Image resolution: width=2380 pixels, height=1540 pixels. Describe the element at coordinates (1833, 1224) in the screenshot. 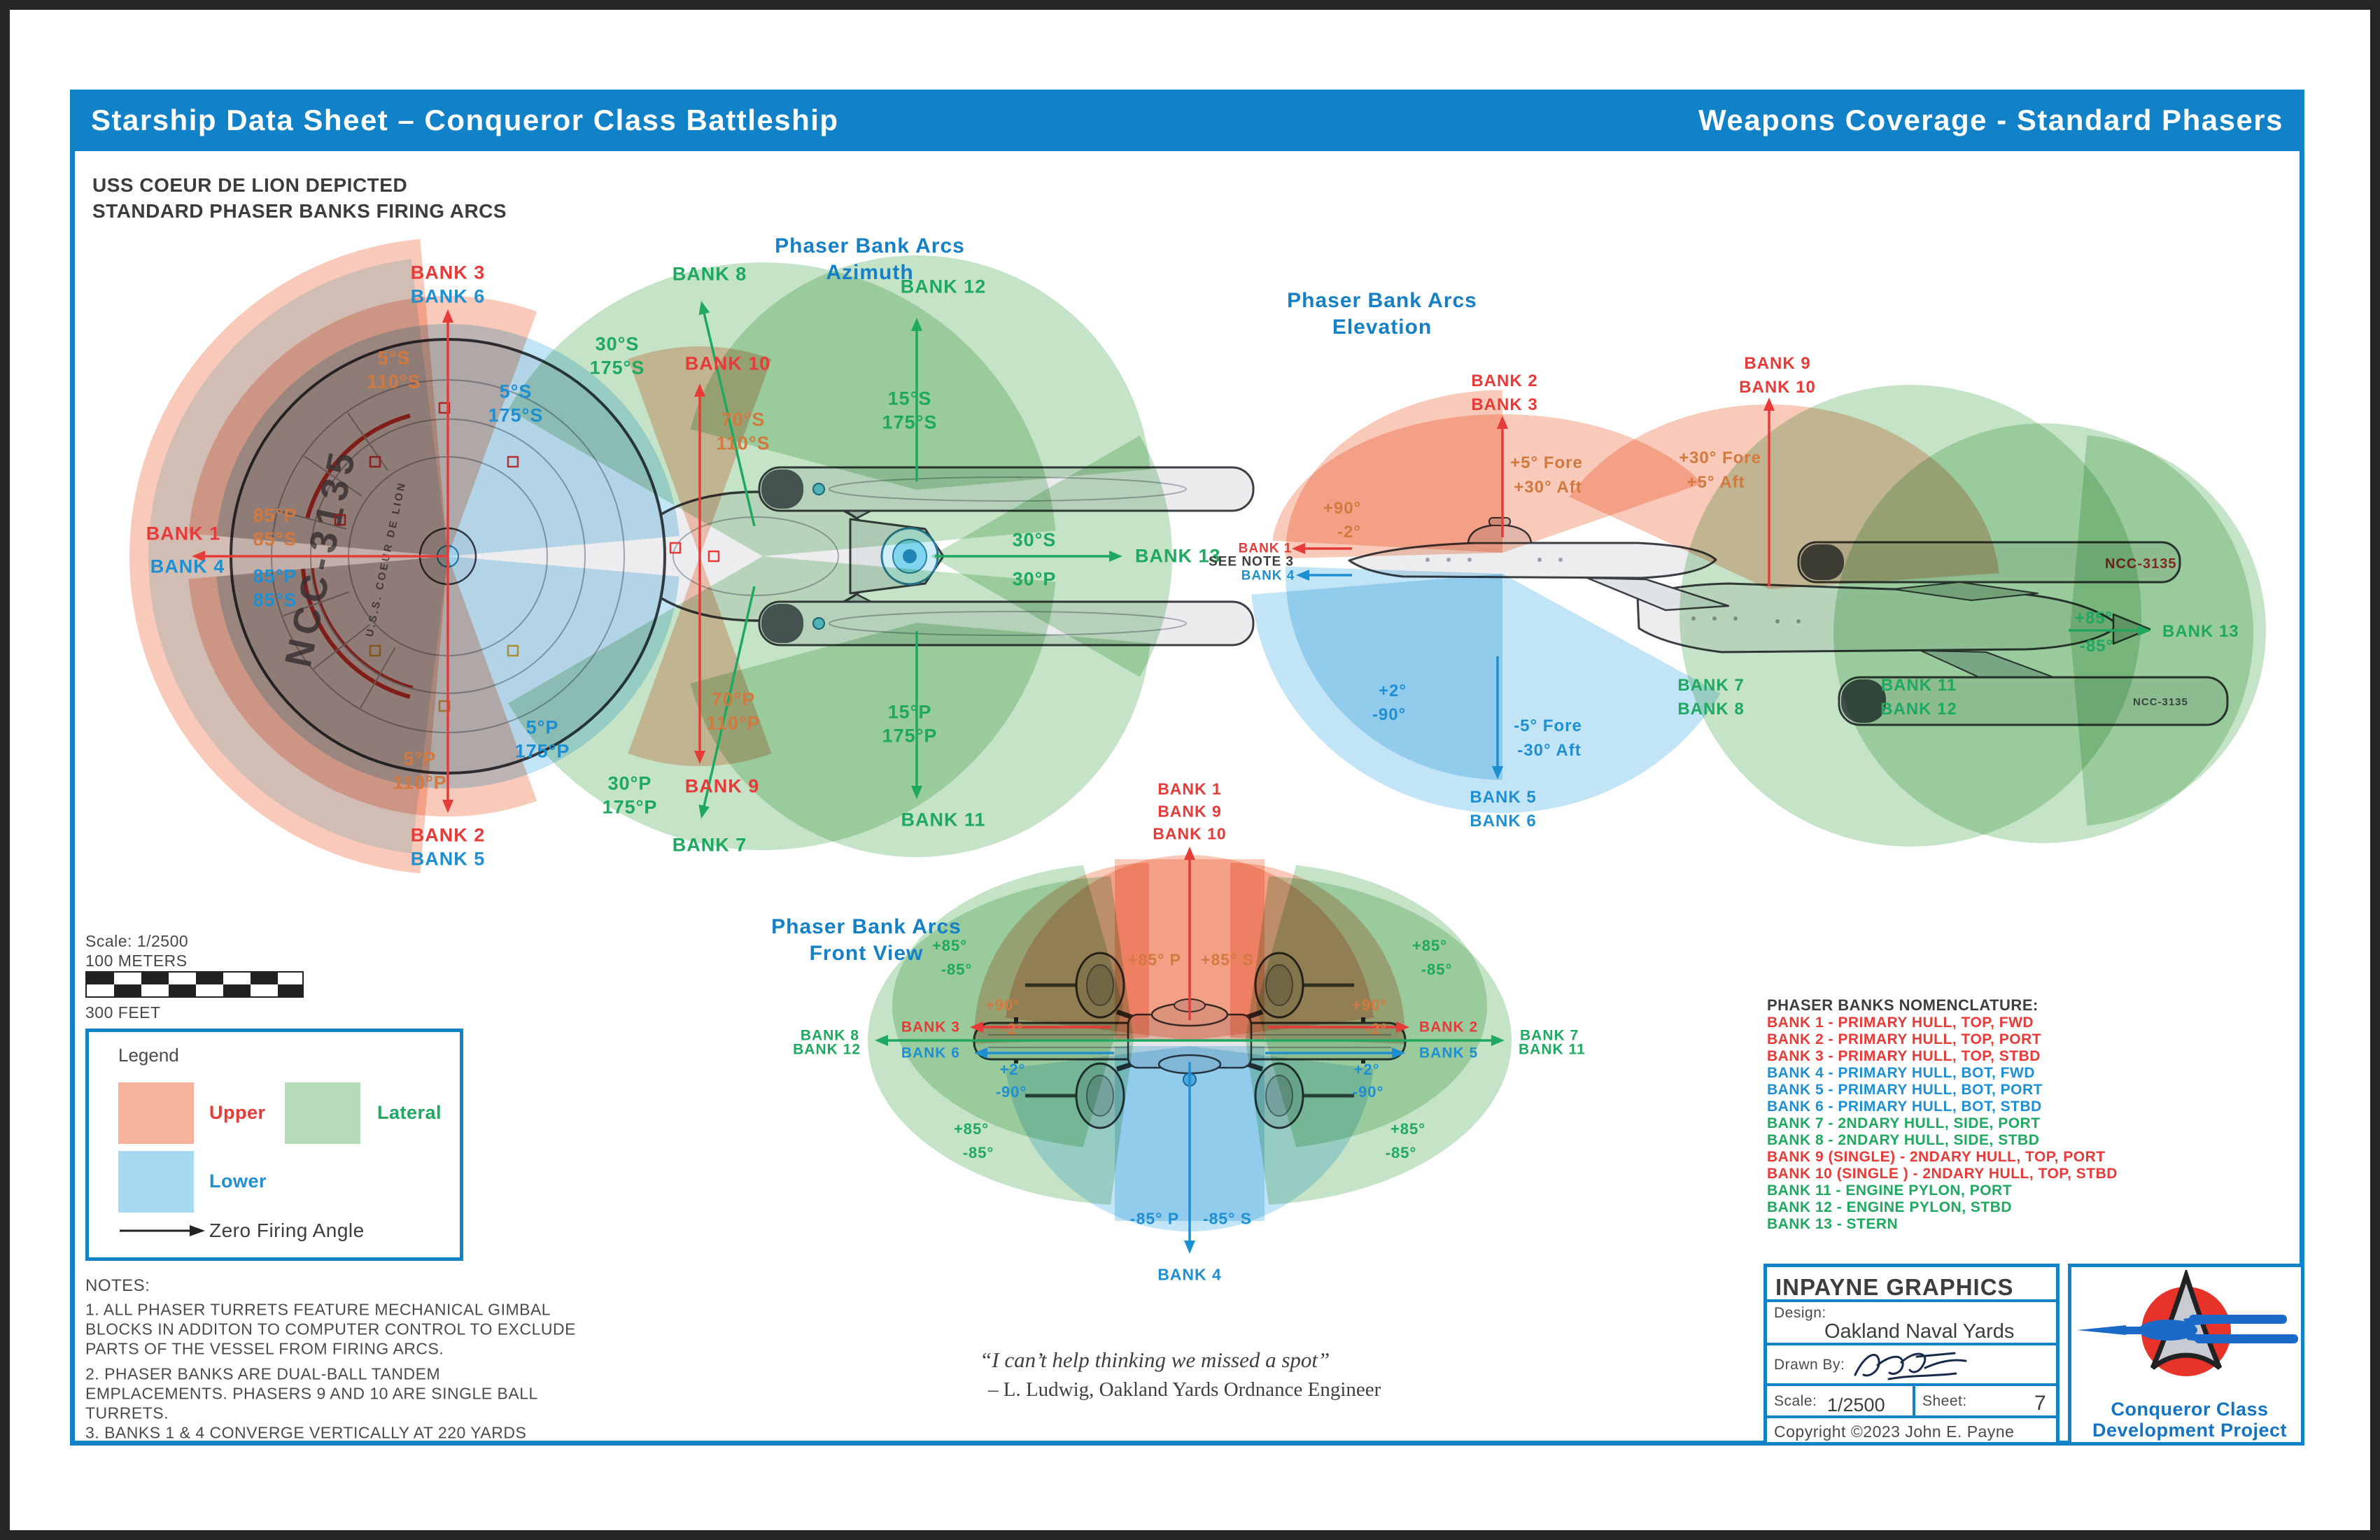

I see `nomenclature-item: BANK 13 - STERN` at that location.